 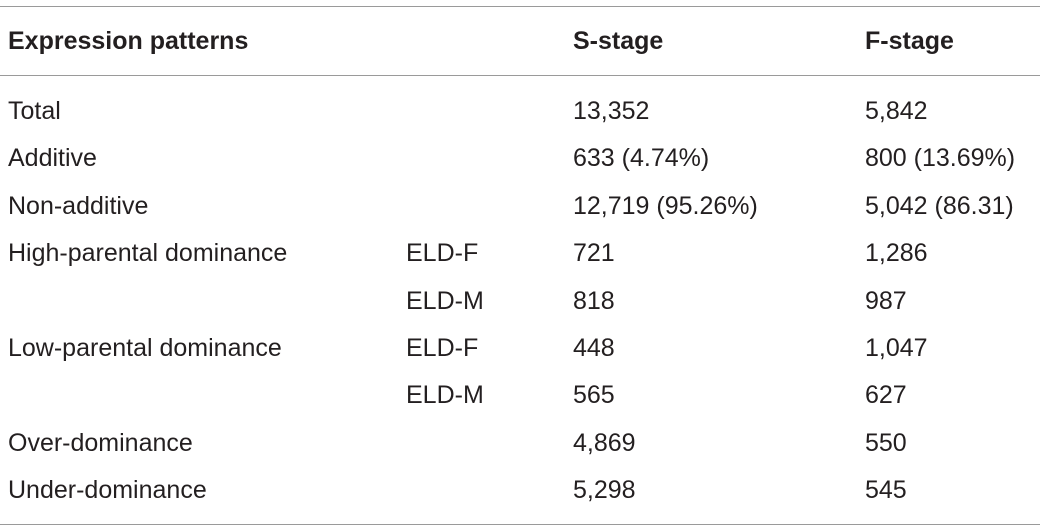 I want to click on s-stage-cell: 448, so click(x=594, y=348).